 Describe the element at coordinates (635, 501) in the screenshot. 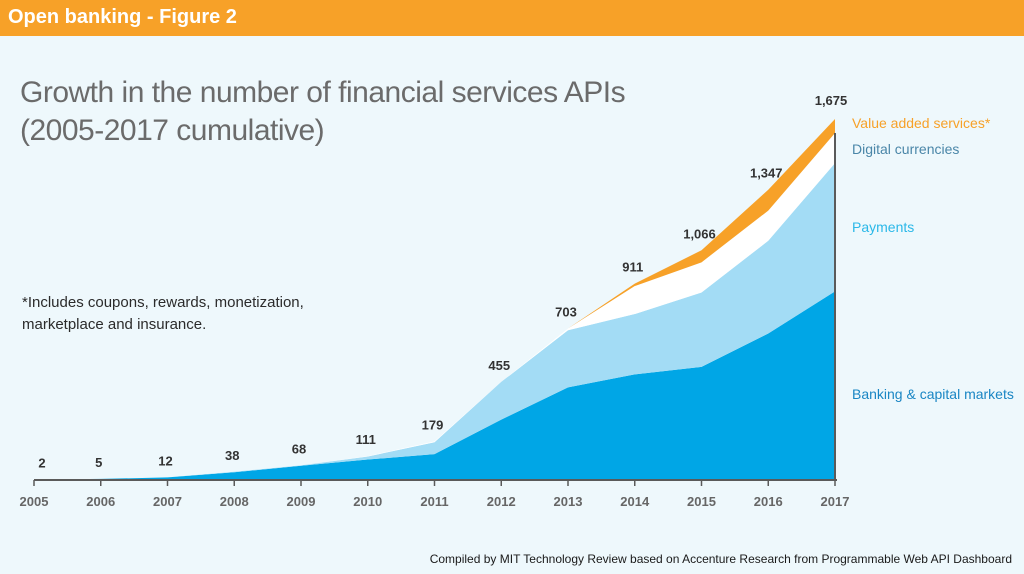

I see `x-tick-label: 2014` at that location.